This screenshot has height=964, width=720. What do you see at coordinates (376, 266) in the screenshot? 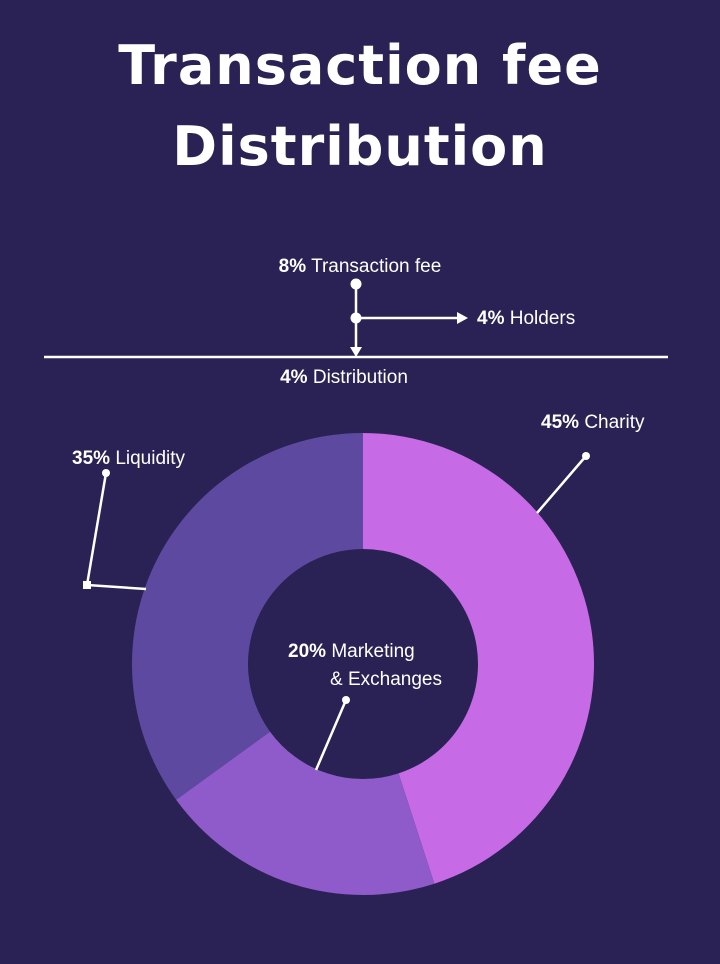
I see `flow-top-text: Transaction fee` at bounding box center [376, 266].